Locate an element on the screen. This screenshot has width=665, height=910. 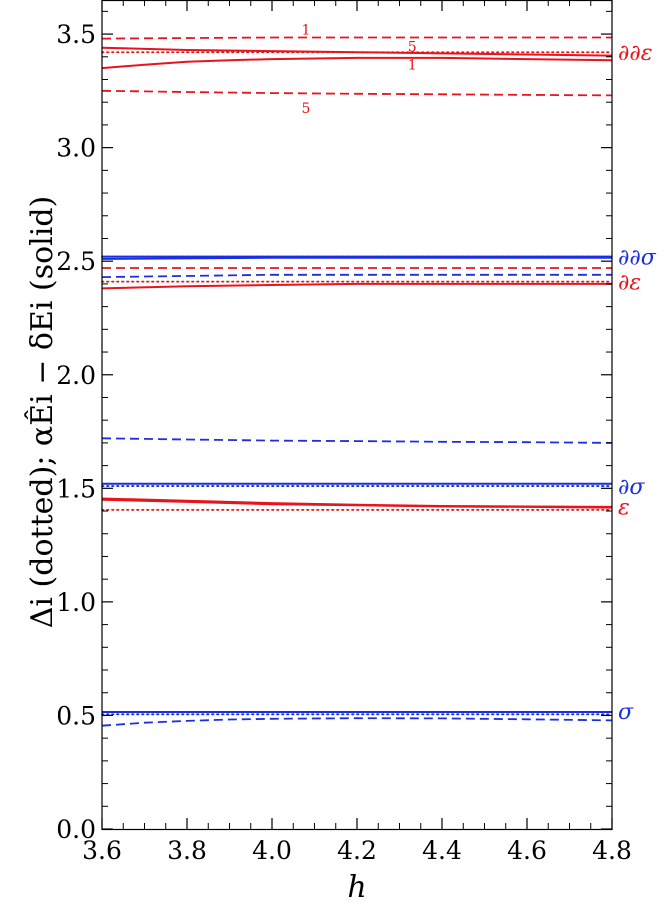
x-tick-label: 4.0 is located at coordinates (272, 850).